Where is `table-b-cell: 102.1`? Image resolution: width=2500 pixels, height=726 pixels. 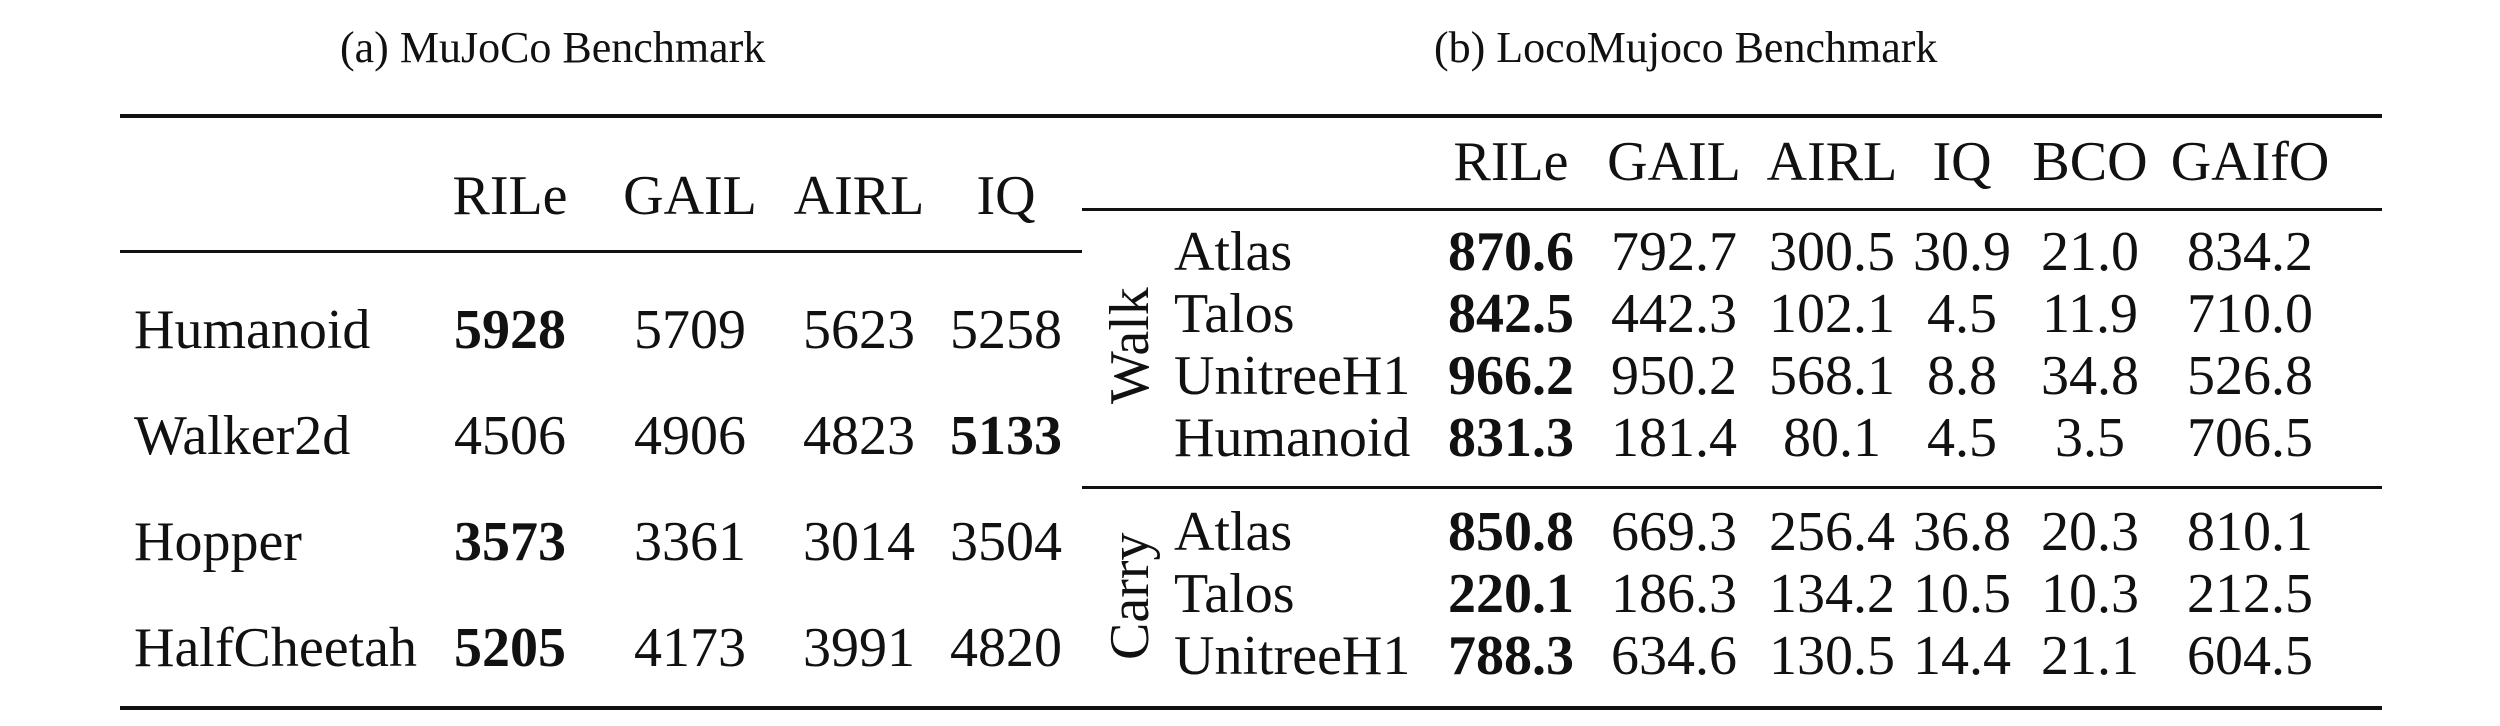
table-b-cell: 102.1 is located at coordinates (1832, 314).